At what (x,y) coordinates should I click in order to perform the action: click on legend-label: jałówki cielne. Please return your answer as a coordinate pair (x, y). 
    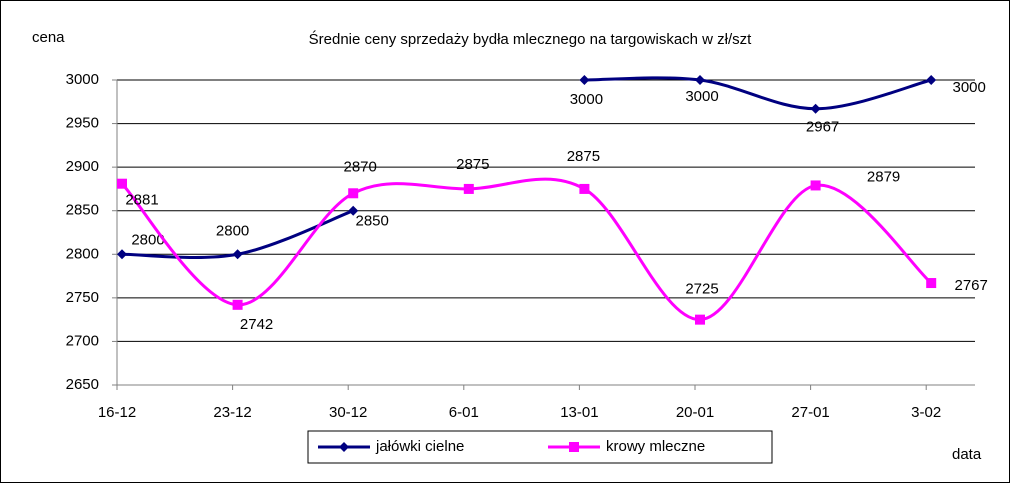
    Looking at the image, I should click on (419, 446).